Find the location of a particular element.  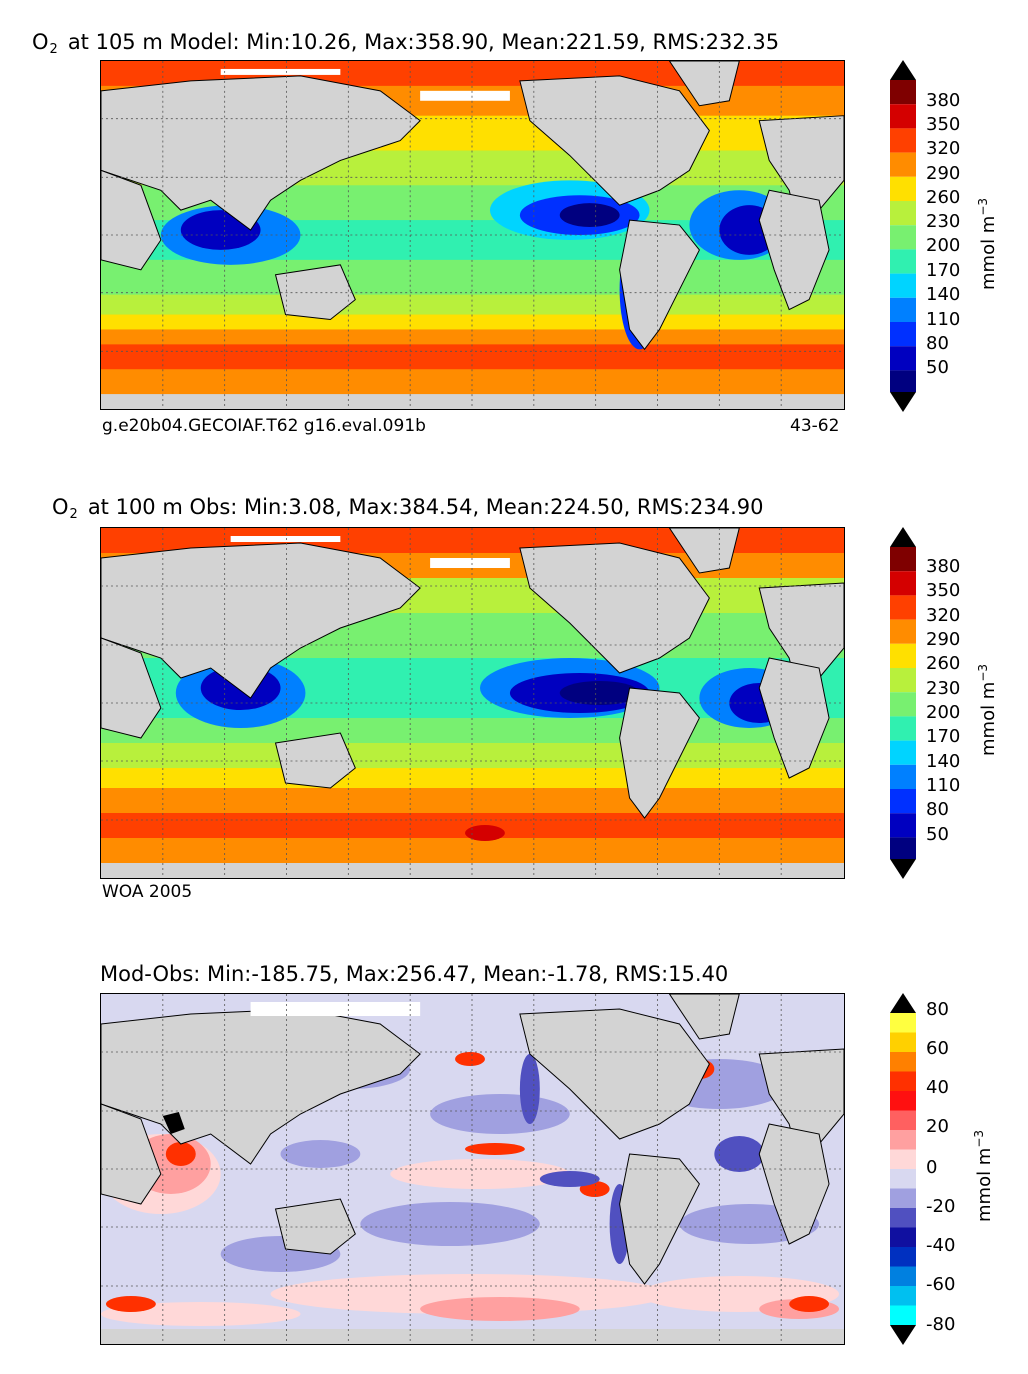

panel1-unit-text: mmol m is located at coordinates (988, 252).